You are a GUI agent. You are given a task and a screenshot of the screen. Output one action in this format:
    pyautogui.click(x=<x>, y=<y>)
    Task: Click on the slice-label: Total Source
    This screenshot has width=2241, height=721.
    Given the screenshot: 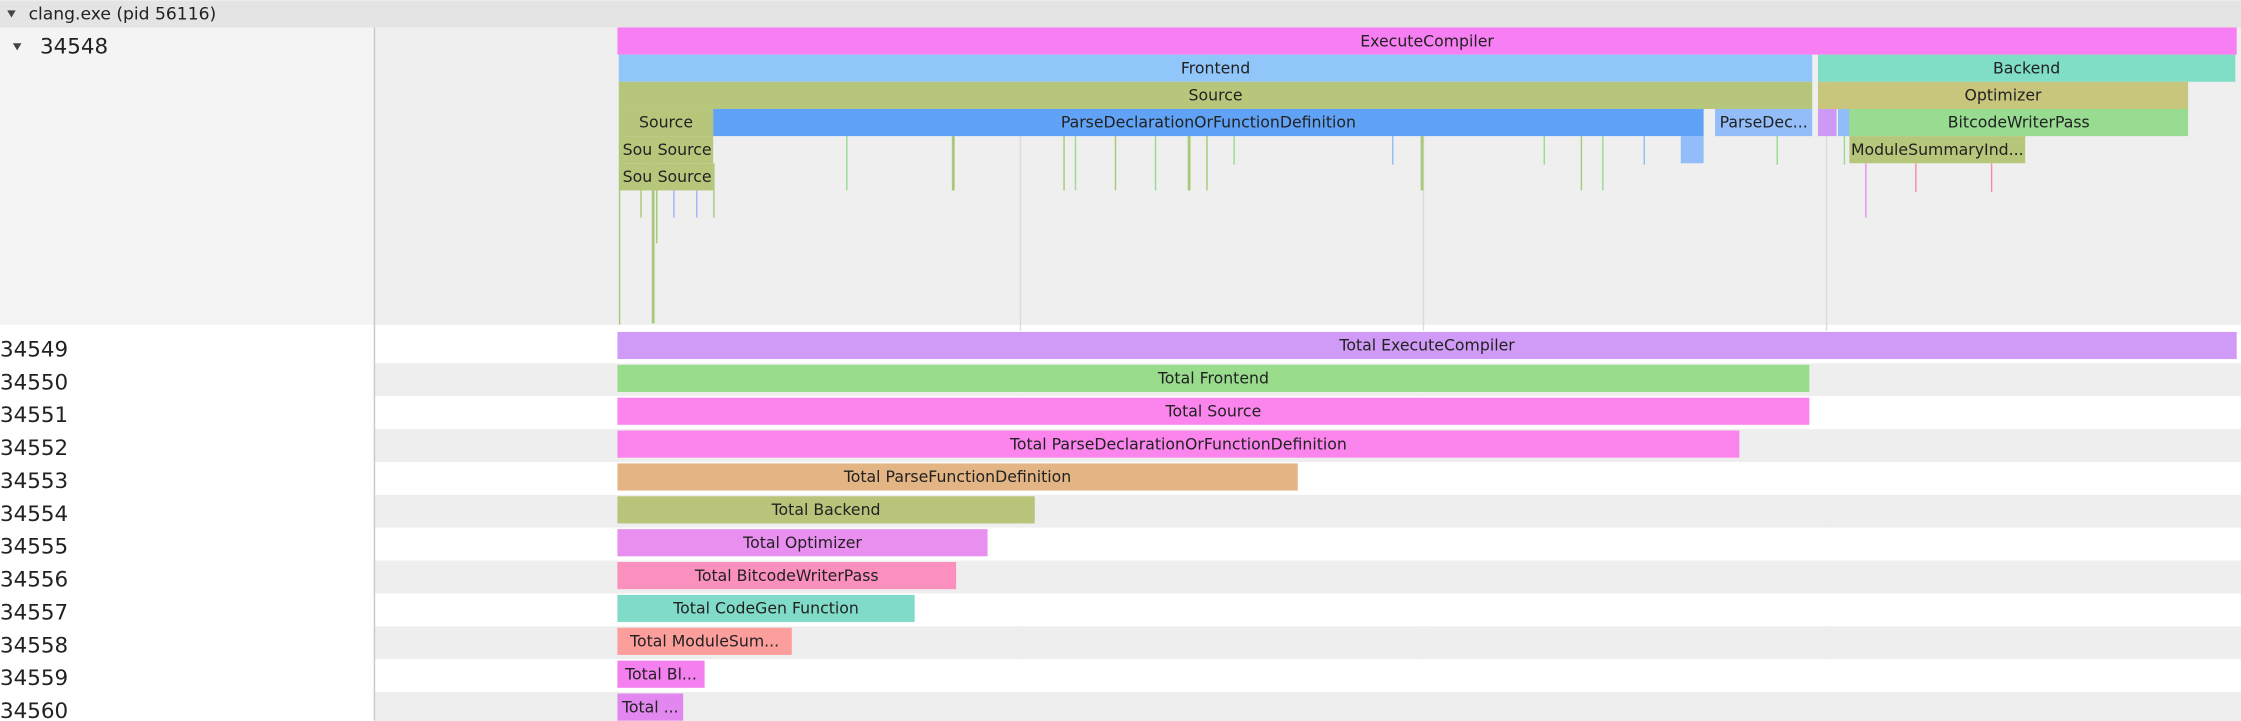 What is the action you would take?
    pyautogui.click(x=1213, y=410)
    